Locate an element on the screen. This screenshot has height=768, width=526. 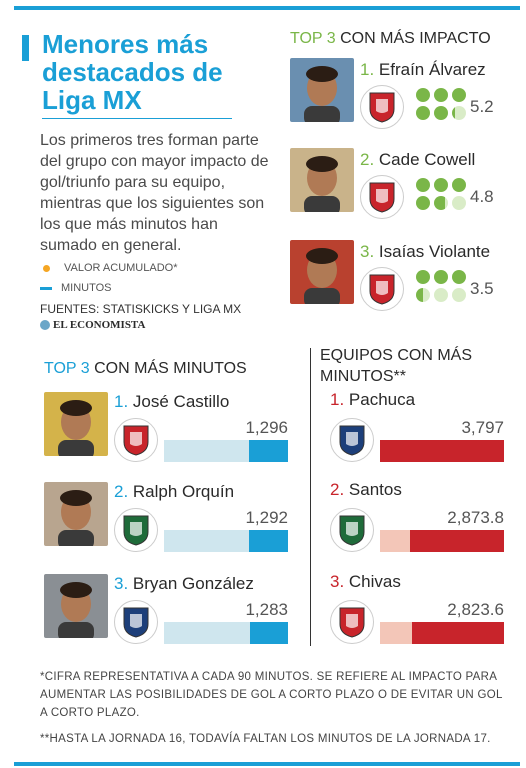
title-marker is located at coordinates (25, 48).